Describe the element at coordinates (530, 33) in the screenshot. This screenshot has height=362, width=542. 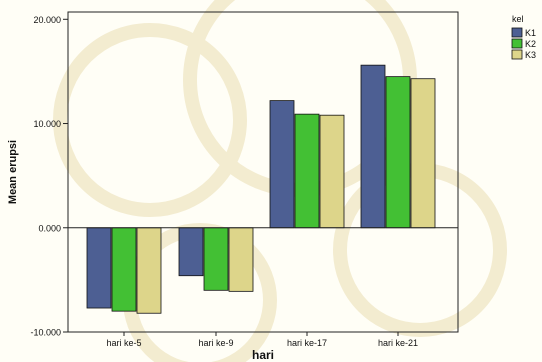
I see `legend-label-k1: K1` at that location.